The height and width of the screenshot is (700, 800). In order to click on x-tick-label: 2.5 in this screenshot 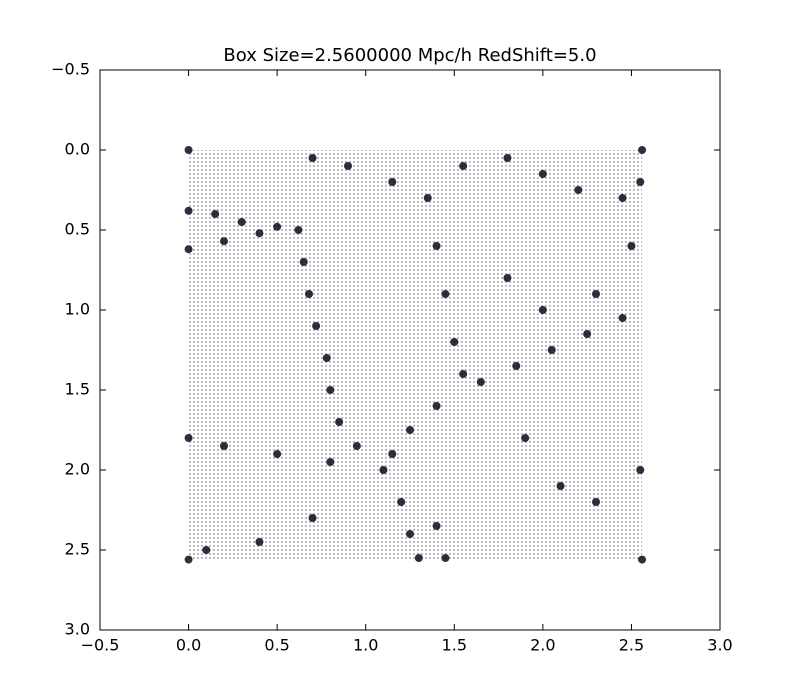, I will do `click(631, 645)`.